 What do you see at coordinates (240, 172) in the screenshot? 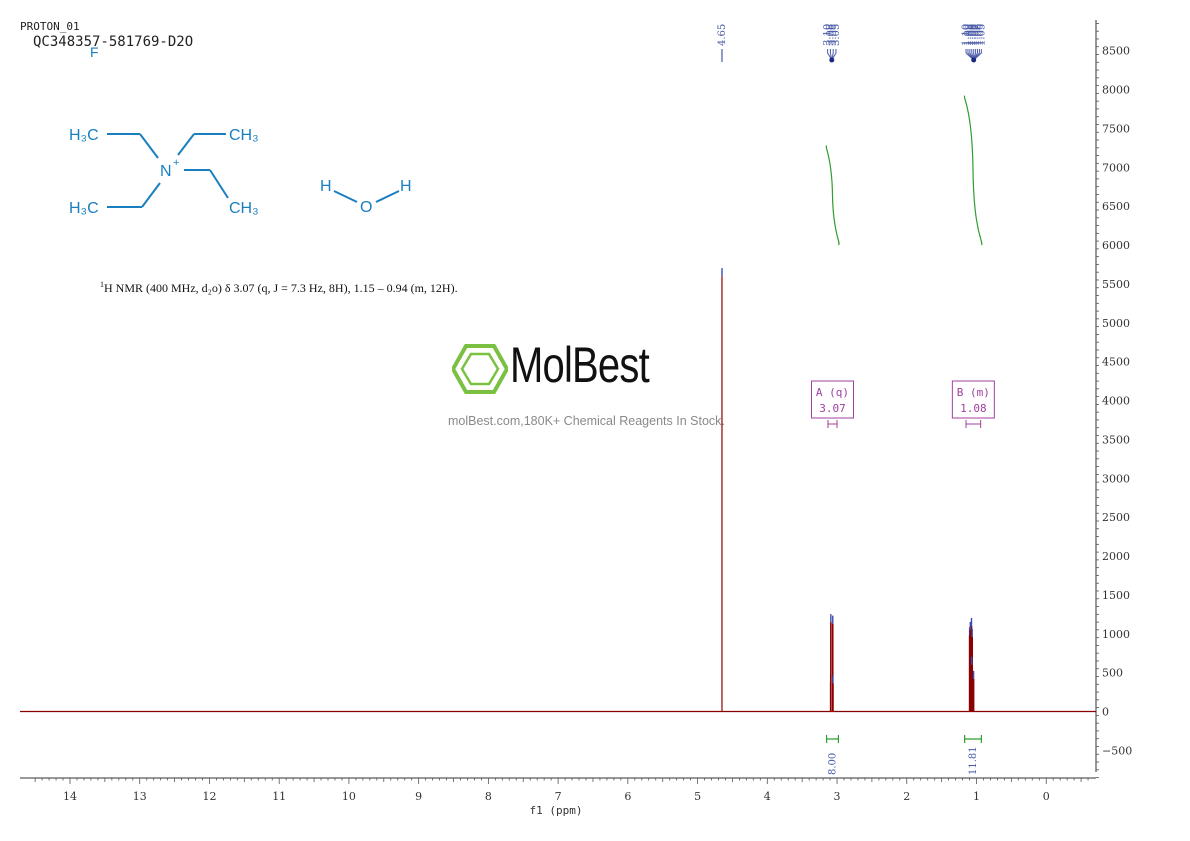
I see `molecule-structure: H₃C CH₃ H₃C CH₃ N + H O H` at bounding box center [240, 172].